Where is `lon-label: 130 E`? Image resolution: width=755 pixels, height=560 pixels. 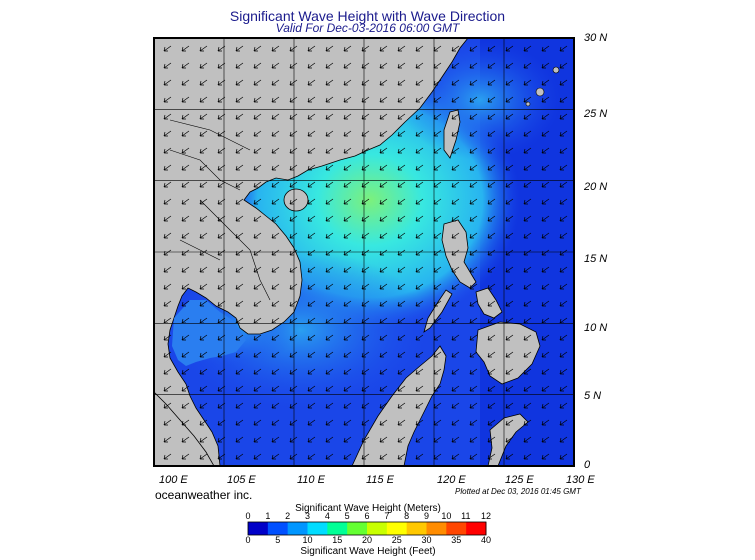
lon-label: 130 E is located at coordinates (580, 480).